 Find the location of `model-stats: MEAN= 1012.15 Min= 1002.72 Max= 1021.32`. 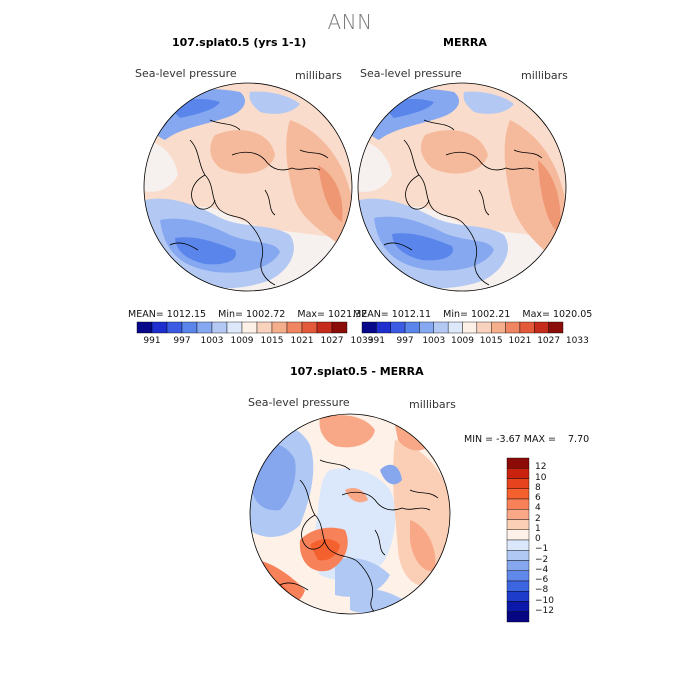

model-stats: MEAN= 1012.15 Min= 1002.72 Max= 1021.32 is located at coordinates (247, 314).